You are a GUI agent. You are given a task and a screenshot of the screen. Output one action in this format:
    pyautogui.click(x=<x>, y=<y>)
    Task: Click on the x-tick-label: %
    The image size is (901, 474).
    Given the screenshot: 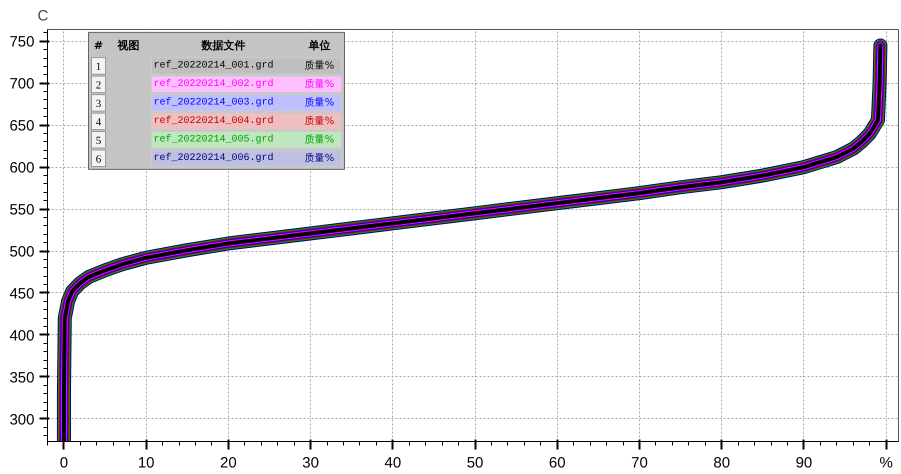 What is the action you would take?
    pyautogui.click(x=886, y=463)
    